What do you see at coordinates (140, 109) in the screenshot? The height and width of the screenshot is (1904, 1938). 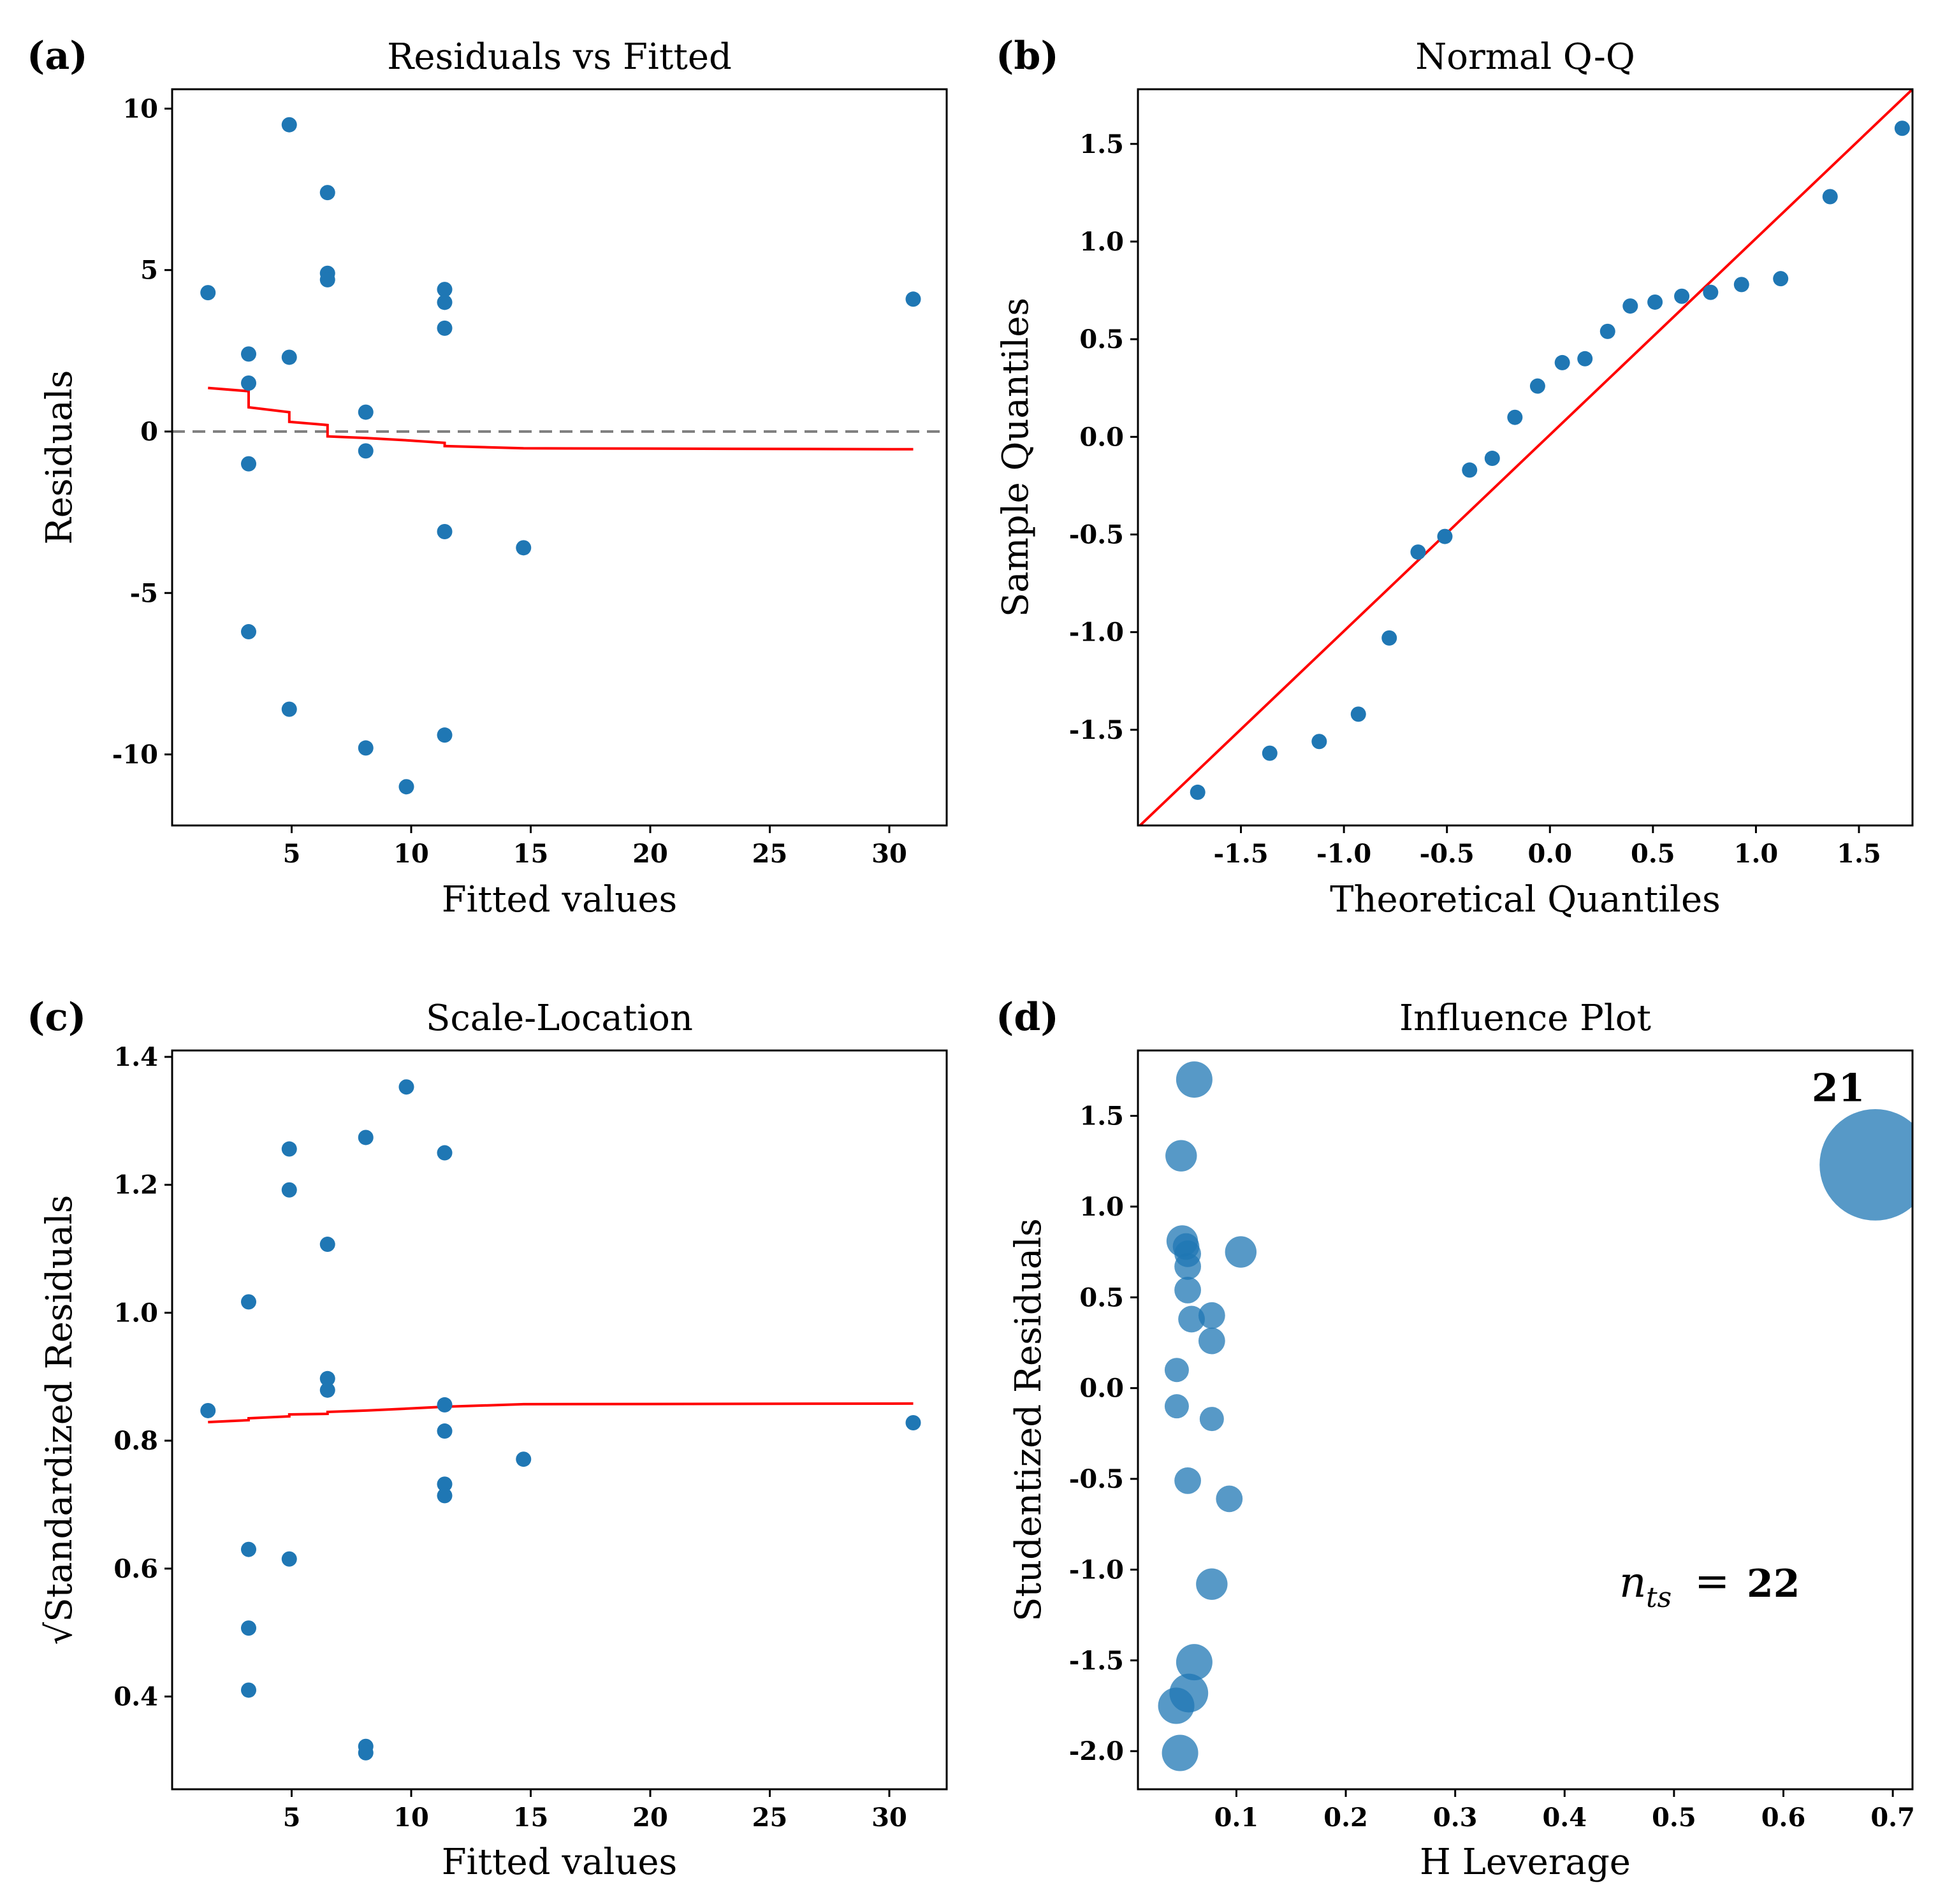 I see `y-tick-label: 10` at bounding box center [140, 109].